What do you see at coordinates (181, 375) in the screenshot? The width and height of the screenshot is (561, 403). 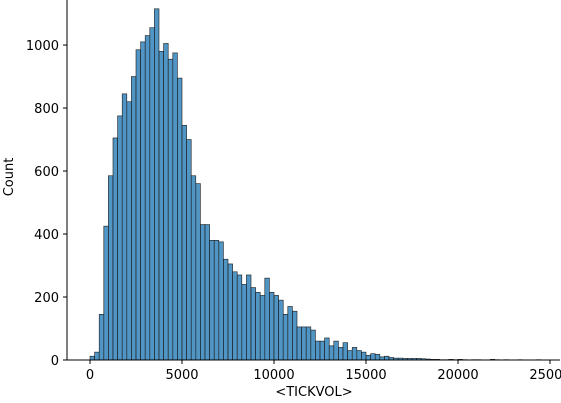 I see `x-tick-label: 5000` at bounding box center [181, 375].